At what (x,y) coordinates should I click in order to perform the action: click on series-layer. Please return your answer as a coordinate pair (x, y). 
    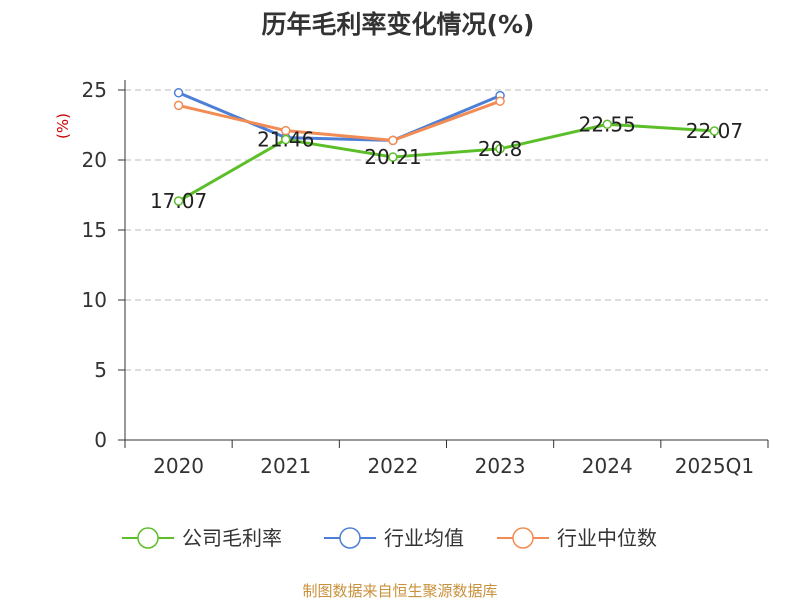
    Looking at the image, I should click on (446, 147).